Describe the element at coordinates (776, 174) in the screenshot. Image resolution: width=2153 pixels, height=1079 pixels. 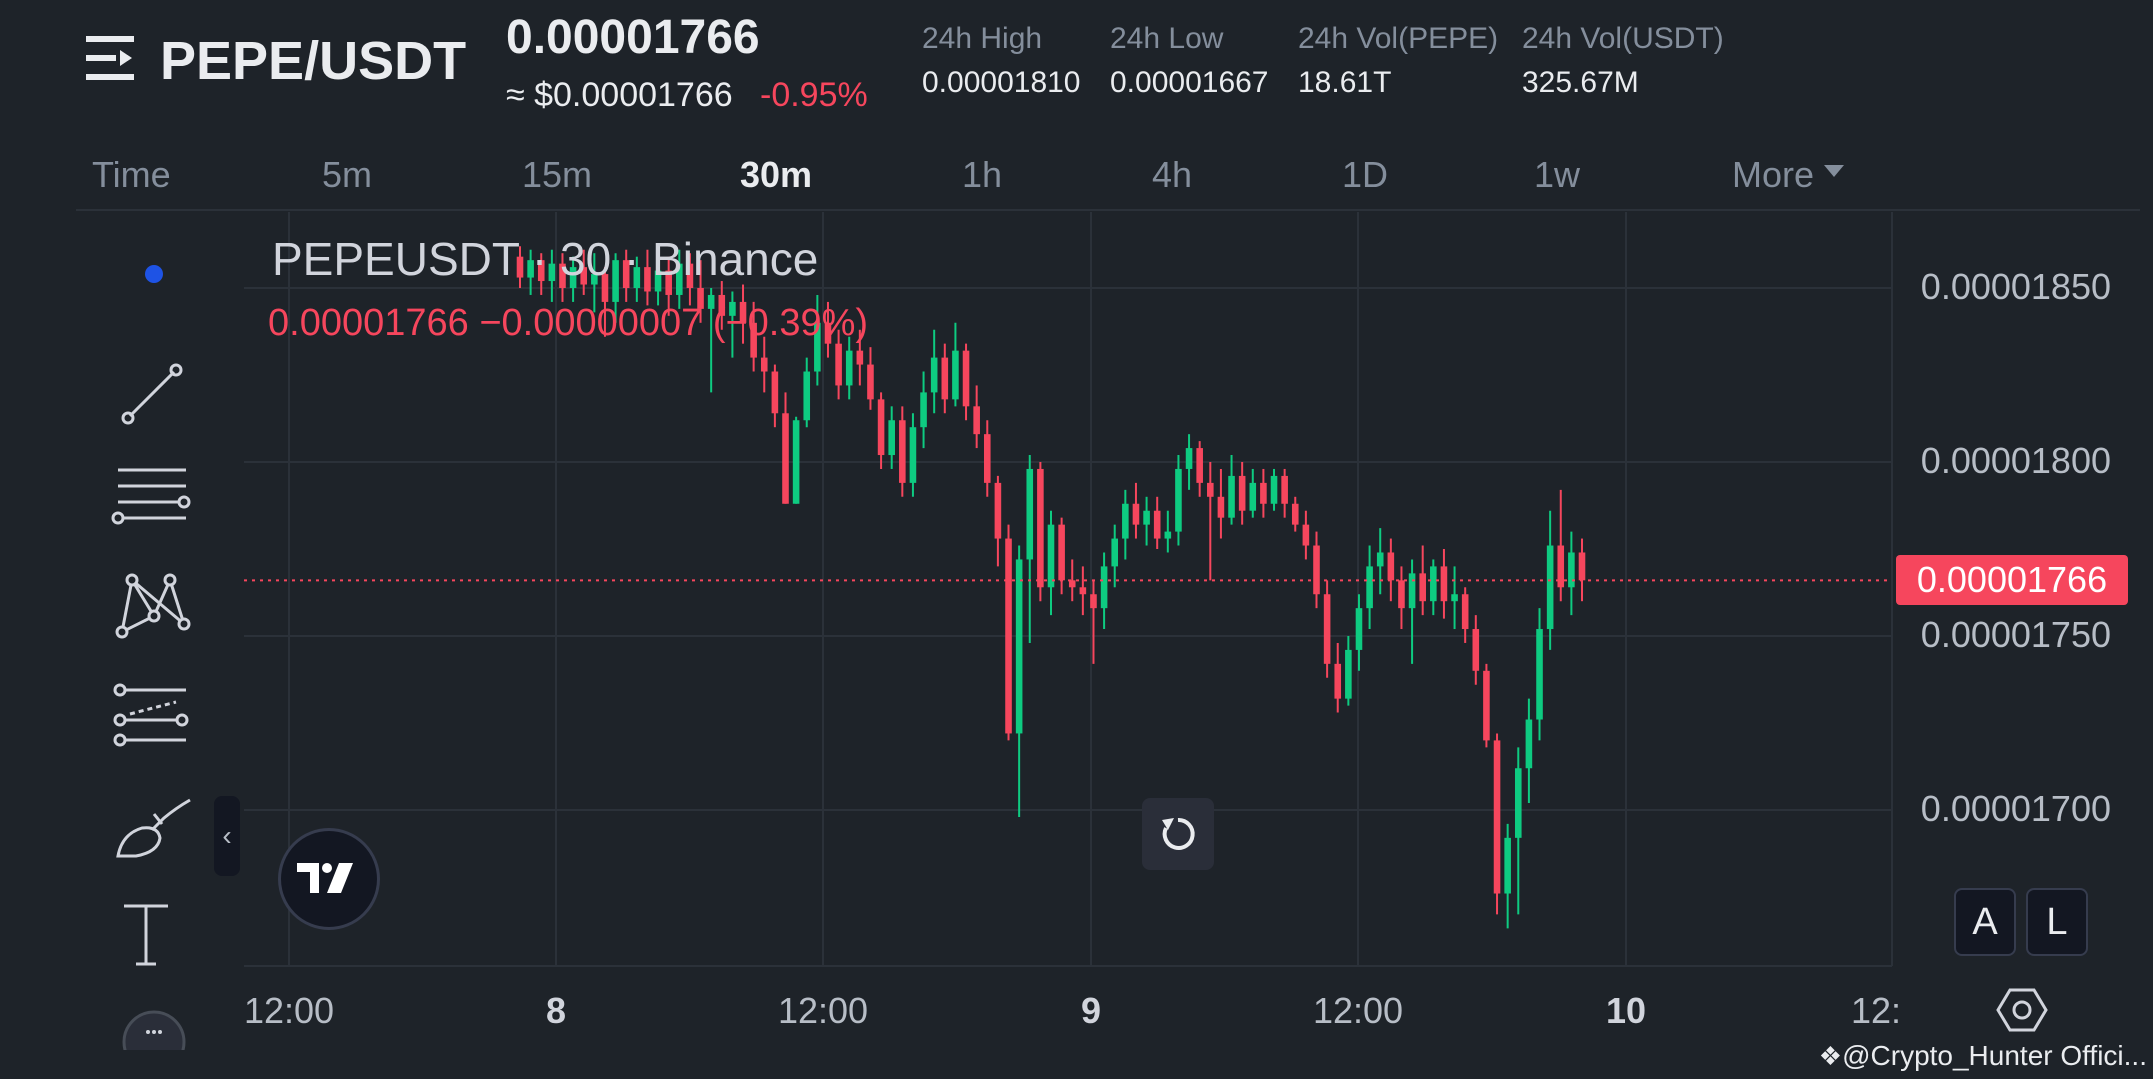
I see `tab-30m: 30m` at that location.